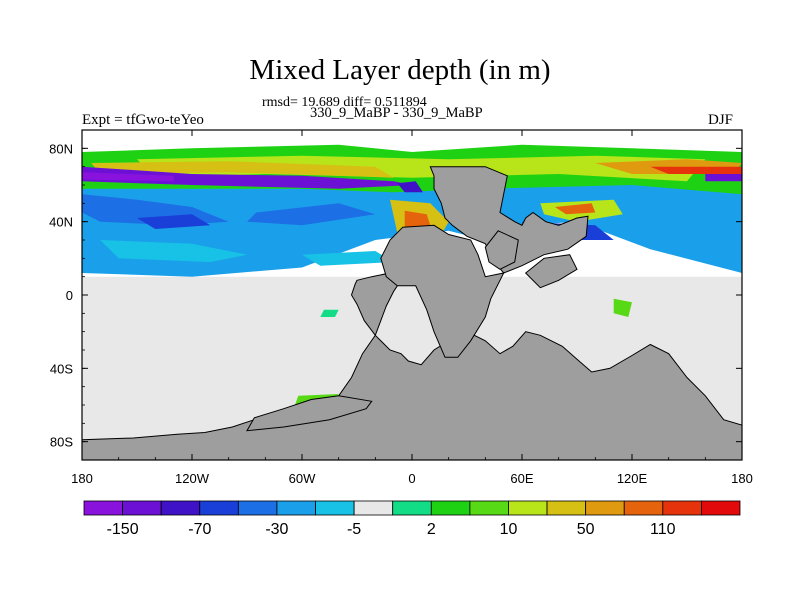  What do you see at coordinates (61, 368) in the screenshot?
I see `y-tick-label-3: 40S` at bounding box center [61, 368].